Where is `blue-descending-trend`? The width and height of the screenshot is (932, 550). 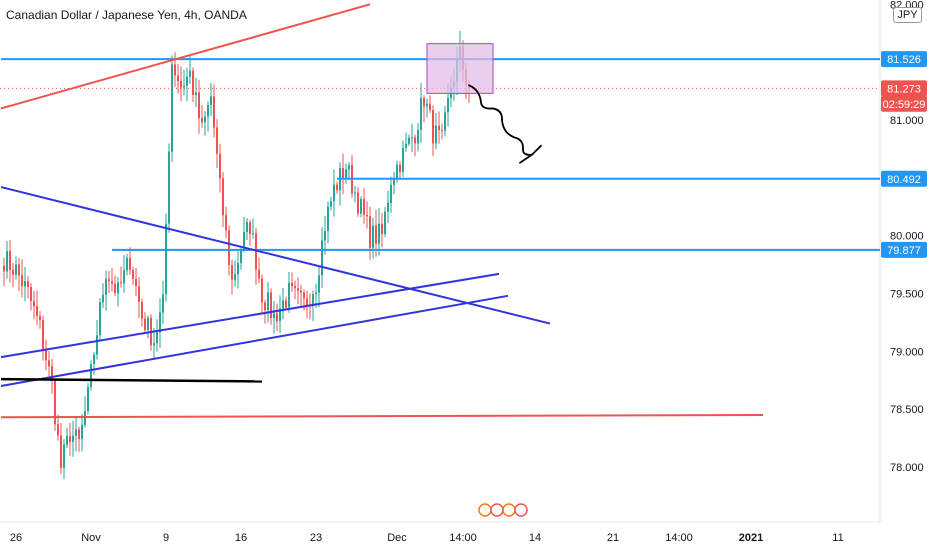 blue-descending-trend is located at coordinates (275, 255).